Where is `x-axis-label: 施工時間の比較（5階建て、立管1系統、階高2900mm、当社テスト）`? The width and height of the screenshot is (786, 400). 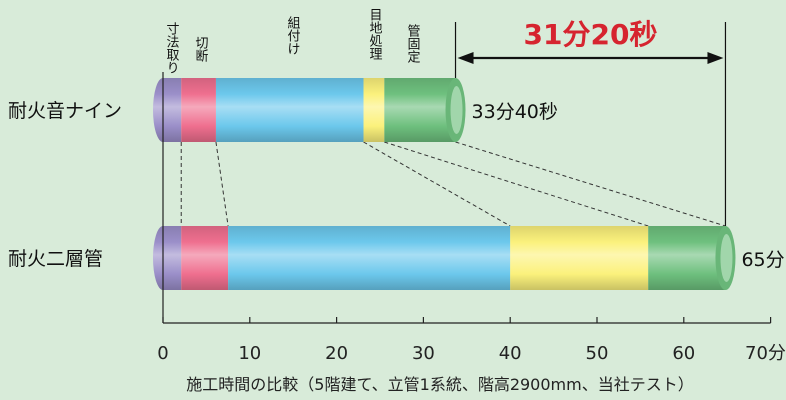 x-axis-label: 施工時間の比較（5階建て、立管1系統、階高2900mm、当社テスト） is located at coordinates (439, 384).